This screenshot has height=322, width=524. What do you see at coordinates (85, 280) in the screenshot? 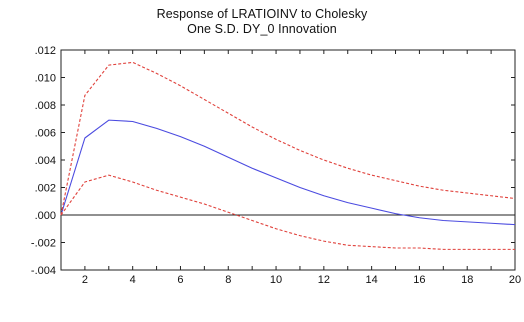
I see `x-tick-label: 2` at bounding box center [85, 280].